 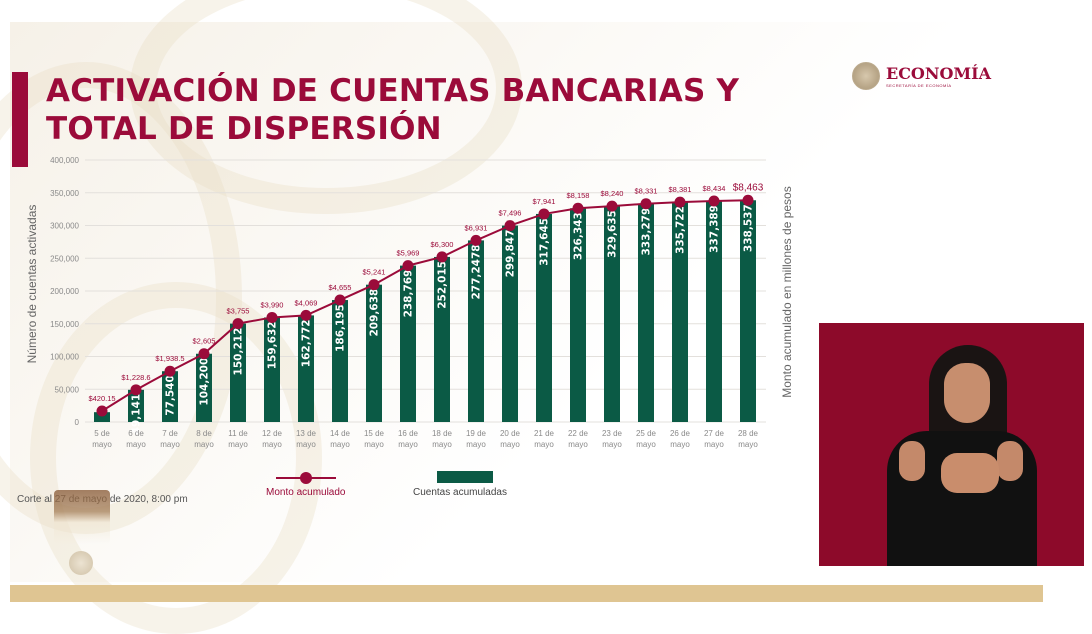 I want to click on monto-value-label: $2,605, so click(x=204, y=341).